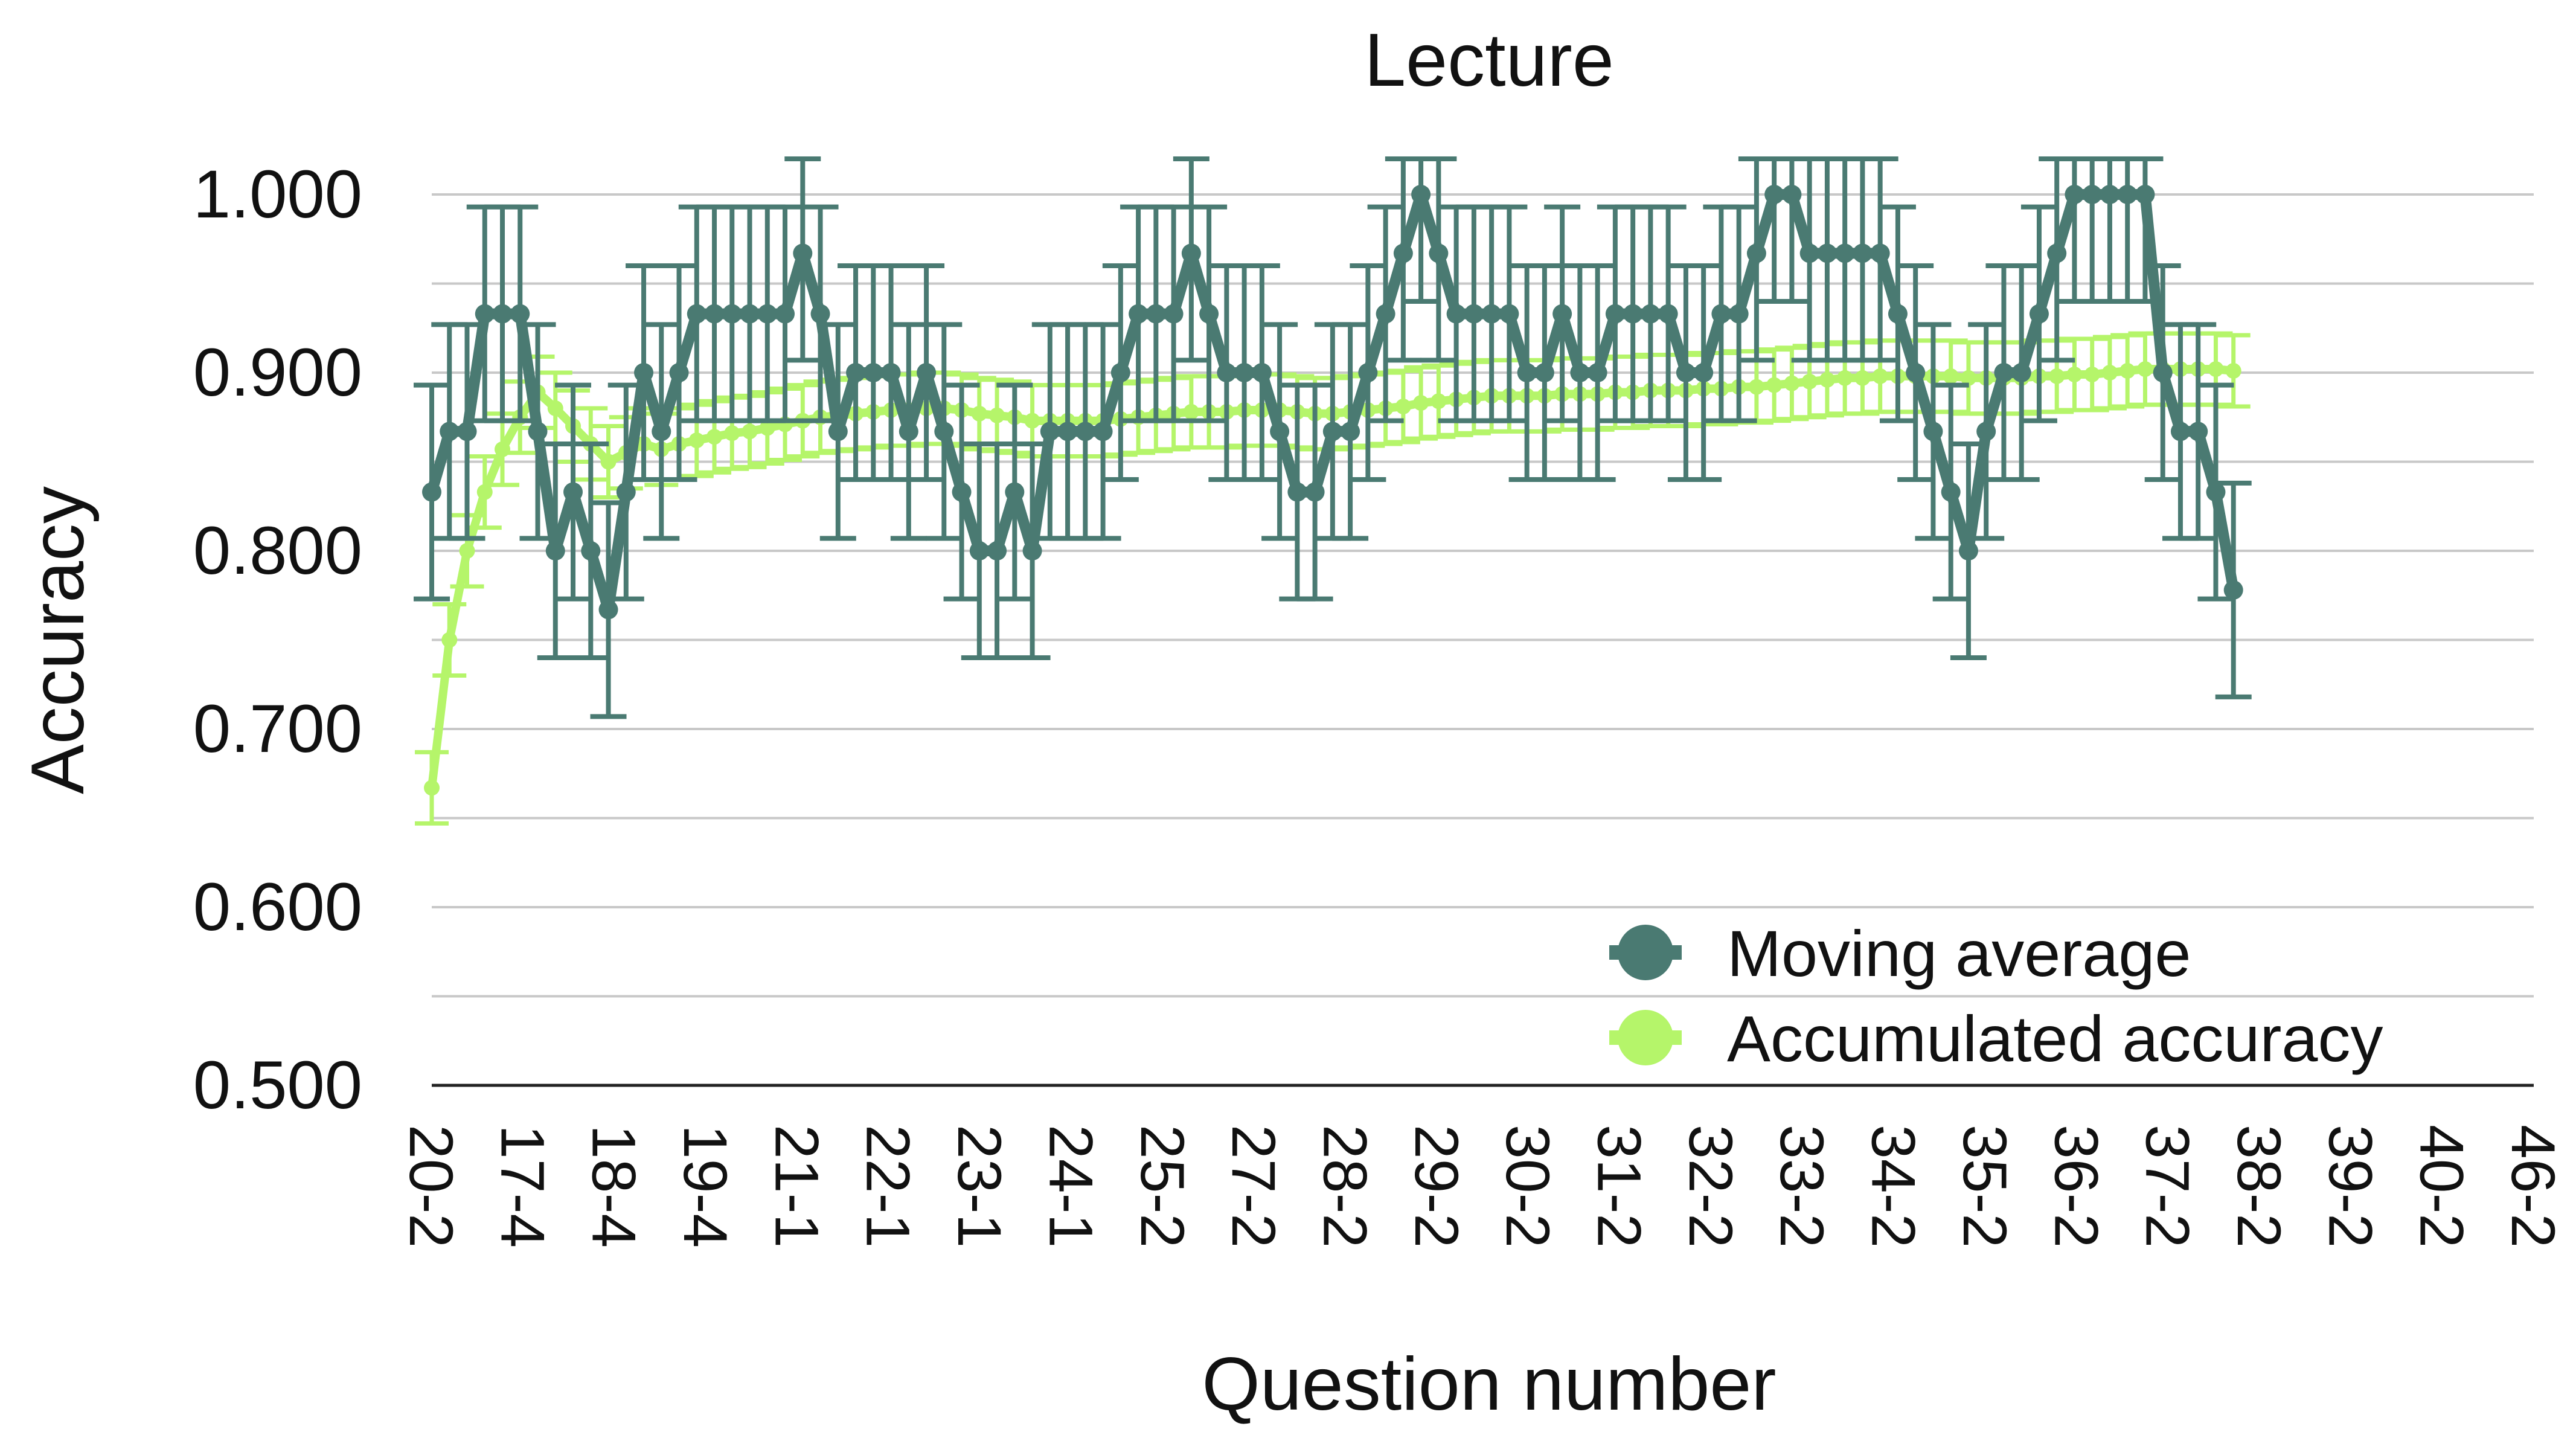  I want to click on legend-swatch-marker-moving-average, so click(1645, 952).